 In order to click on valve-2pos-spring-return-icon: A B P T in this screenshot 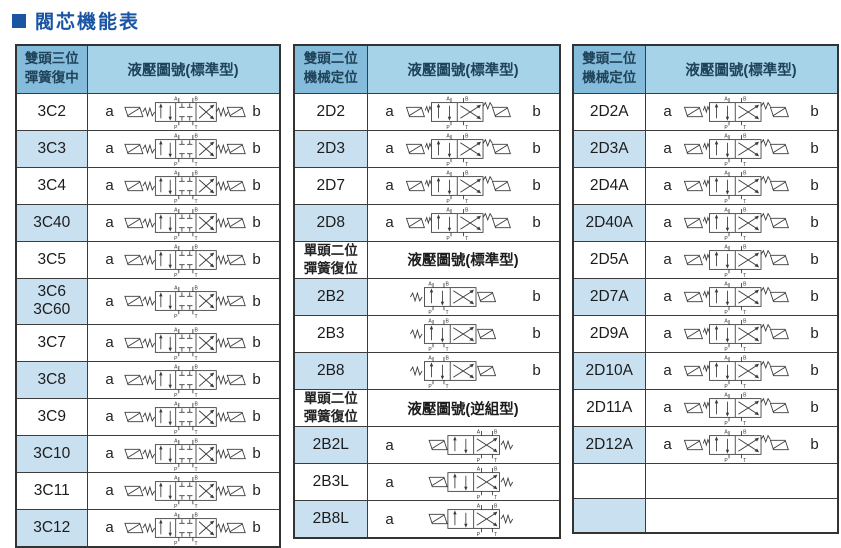, I will do `click(452, 298)`.